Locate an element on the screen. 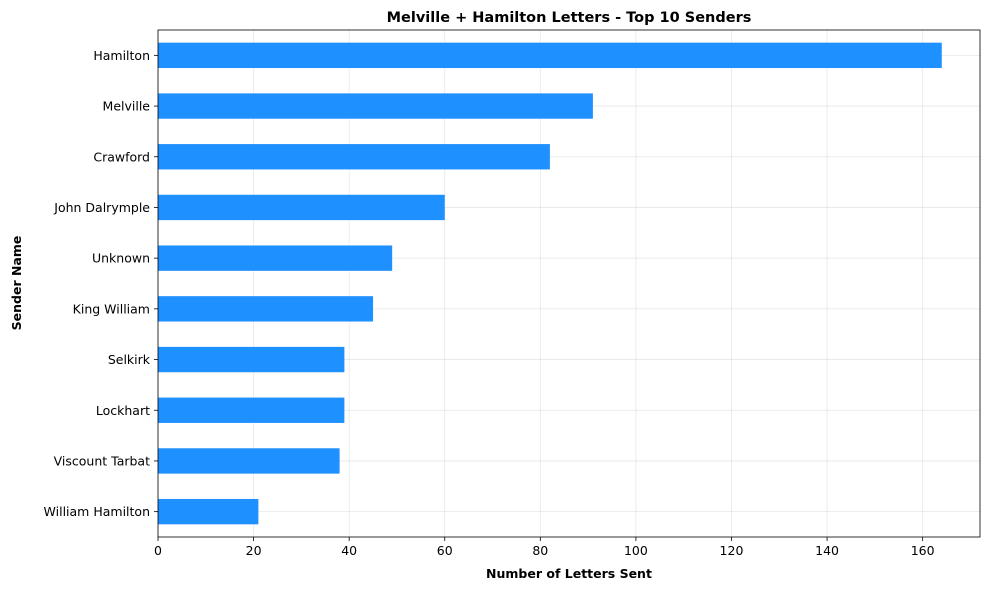 The width and height of the screenshot is (989, 590). x-tick-label: 60 is located at coordinates (445, 550).